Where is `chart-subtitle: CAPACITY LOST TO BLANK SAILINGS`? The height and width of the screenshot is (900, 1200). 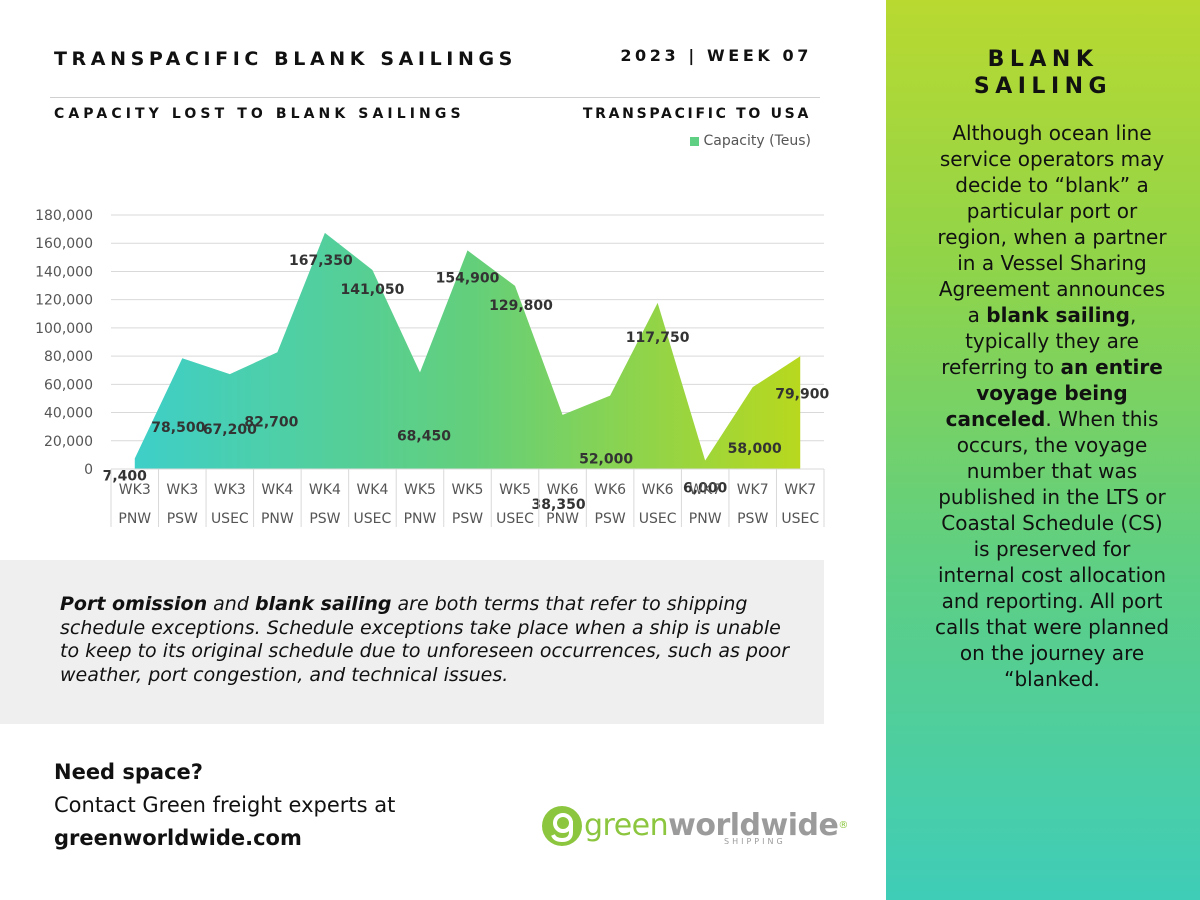
chart-subtitle: CAPACITY LOST TO BLANK SAILINGS is located at coordinates (259, 114).